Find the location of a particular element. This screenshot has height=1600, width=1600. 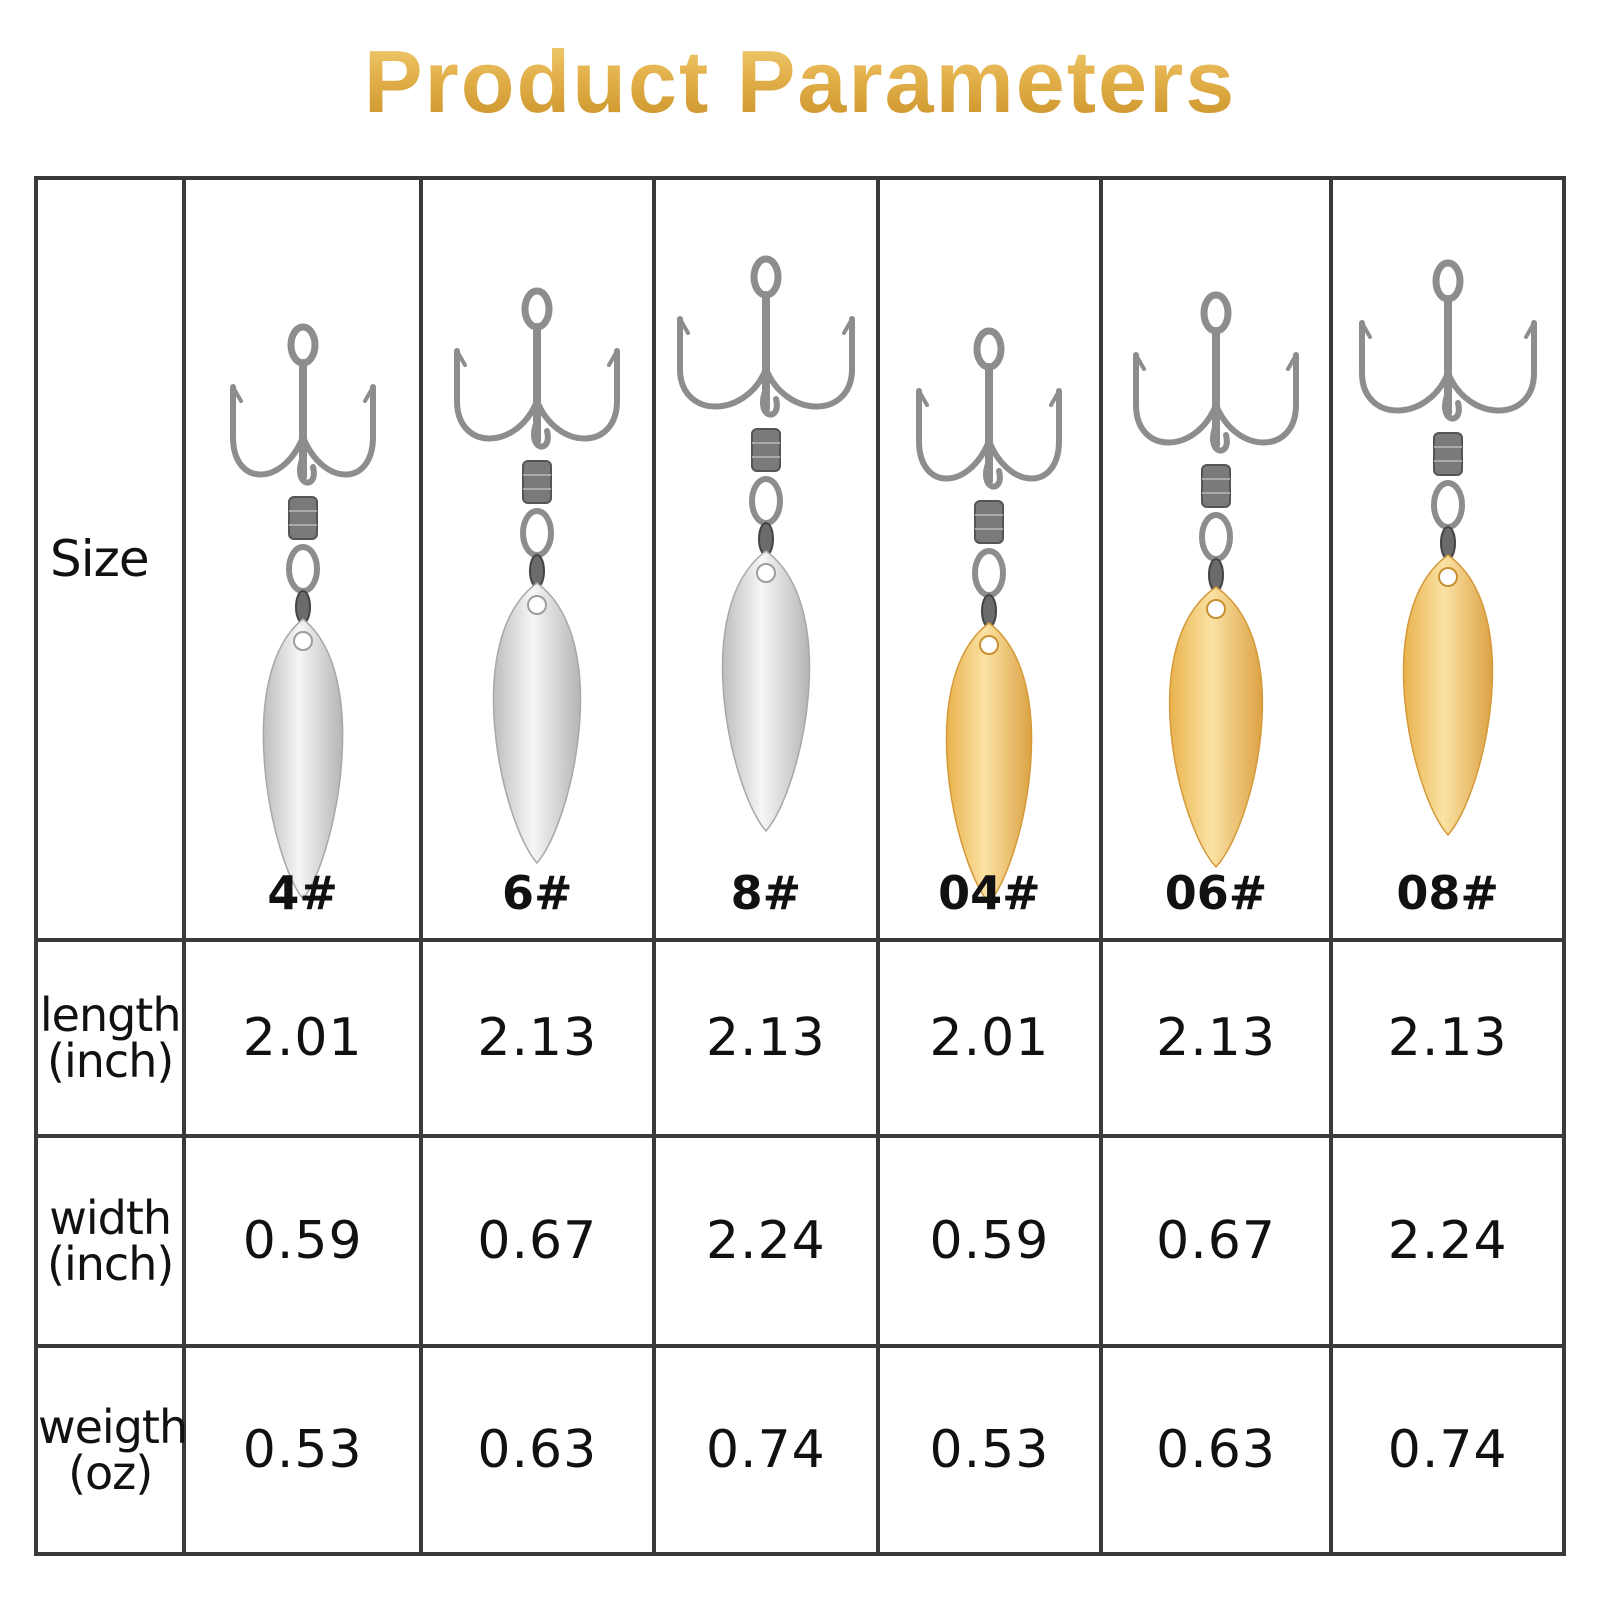

size-label: 06# is located at coordinates (1216, 893).